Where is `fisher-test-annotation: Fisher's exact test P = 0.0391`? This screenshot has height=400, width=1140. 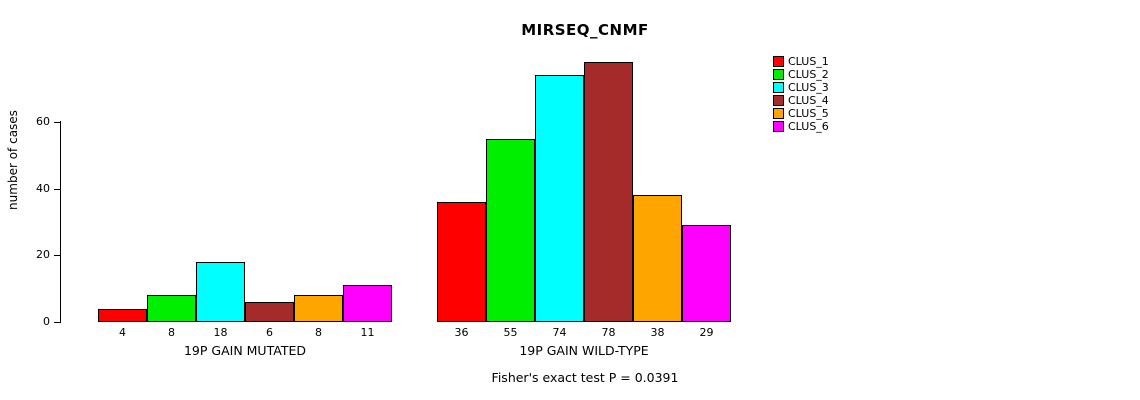
fisher-test-annotation: Fisher's exact test P = 0.0391 is located at coordinates (585, 377).